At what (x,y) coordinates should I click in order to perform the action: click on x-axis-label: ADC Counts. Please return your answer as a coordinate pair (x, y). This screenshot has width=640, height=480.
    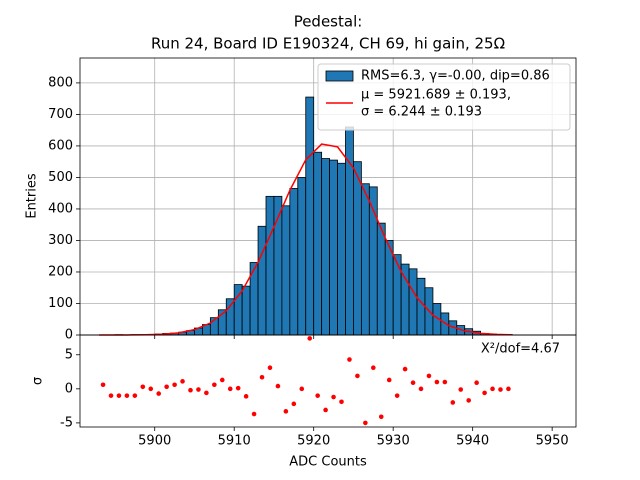
    Looking at the image, I should click on (328, 462).